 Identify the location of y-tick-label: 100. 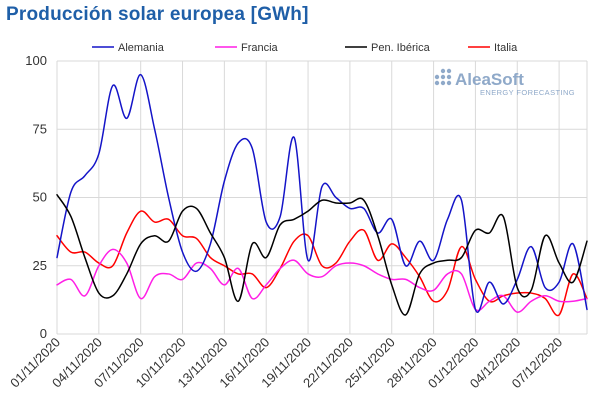
(36, 60).